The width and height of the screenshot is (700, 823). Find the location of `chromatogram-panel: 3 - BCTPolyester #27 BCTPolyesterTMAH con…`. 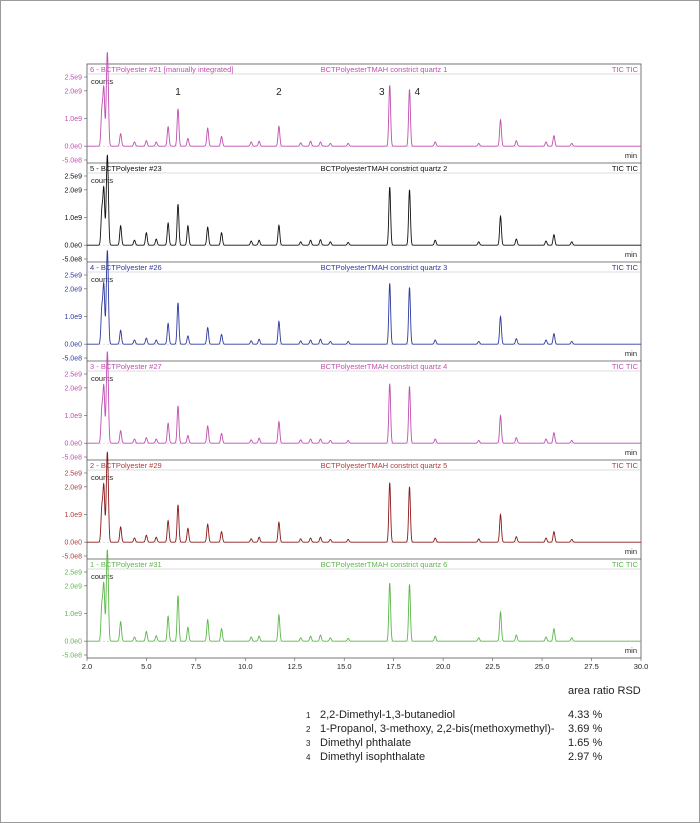

chromatogram-panel: 3 - BCTPolyester #27 BCTPolyesterTMAH con… is located at coordinates (351, 406).